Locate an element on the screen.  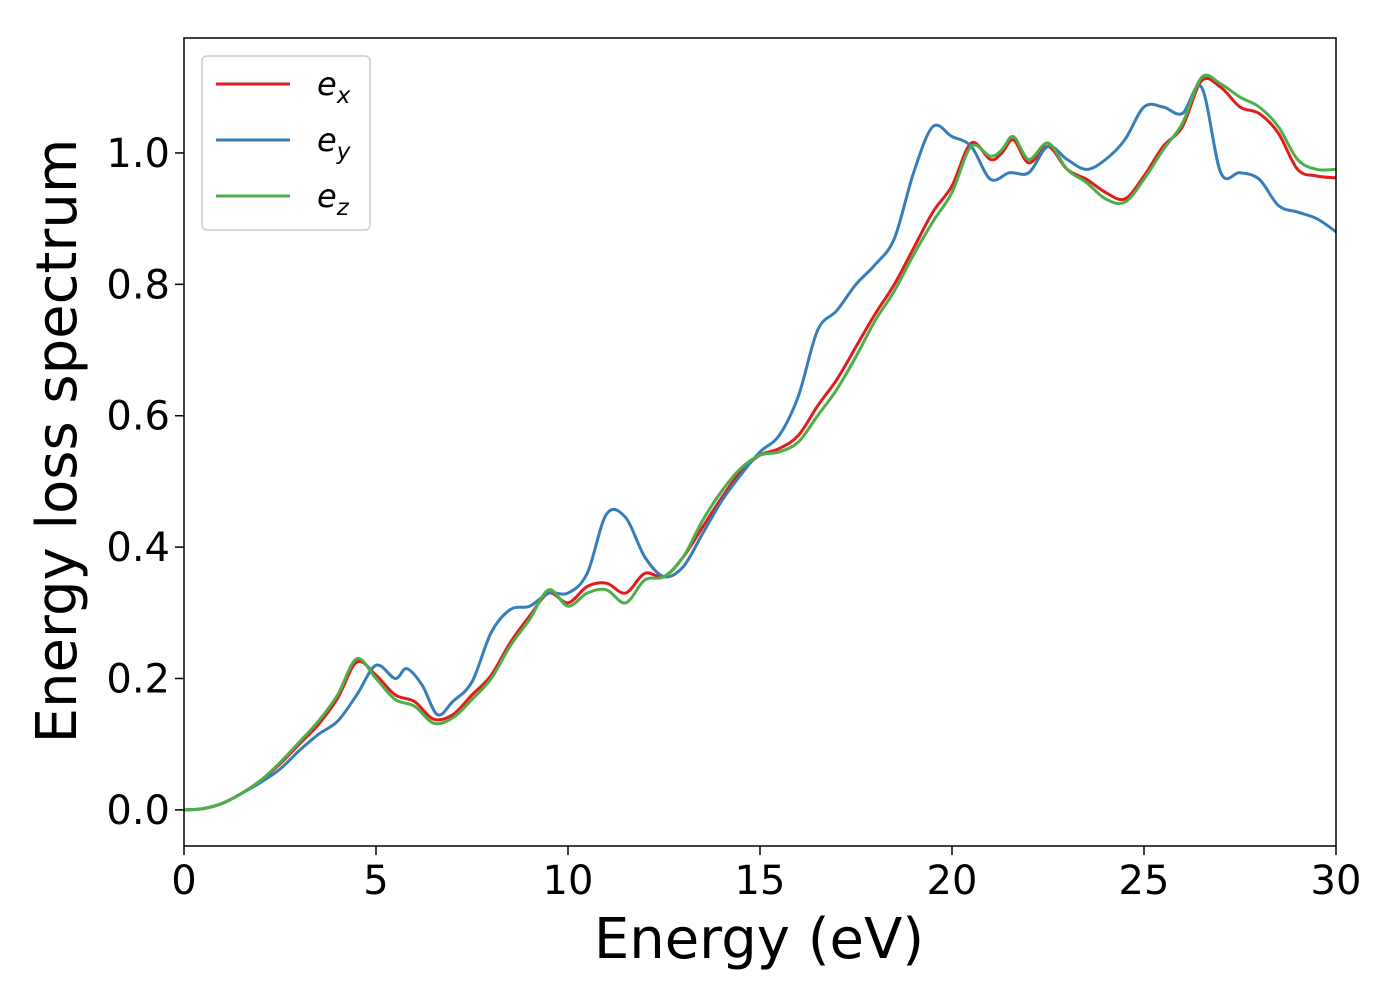
y-axis-label: Energy loss spectrum is located at coordinates (57, 441).